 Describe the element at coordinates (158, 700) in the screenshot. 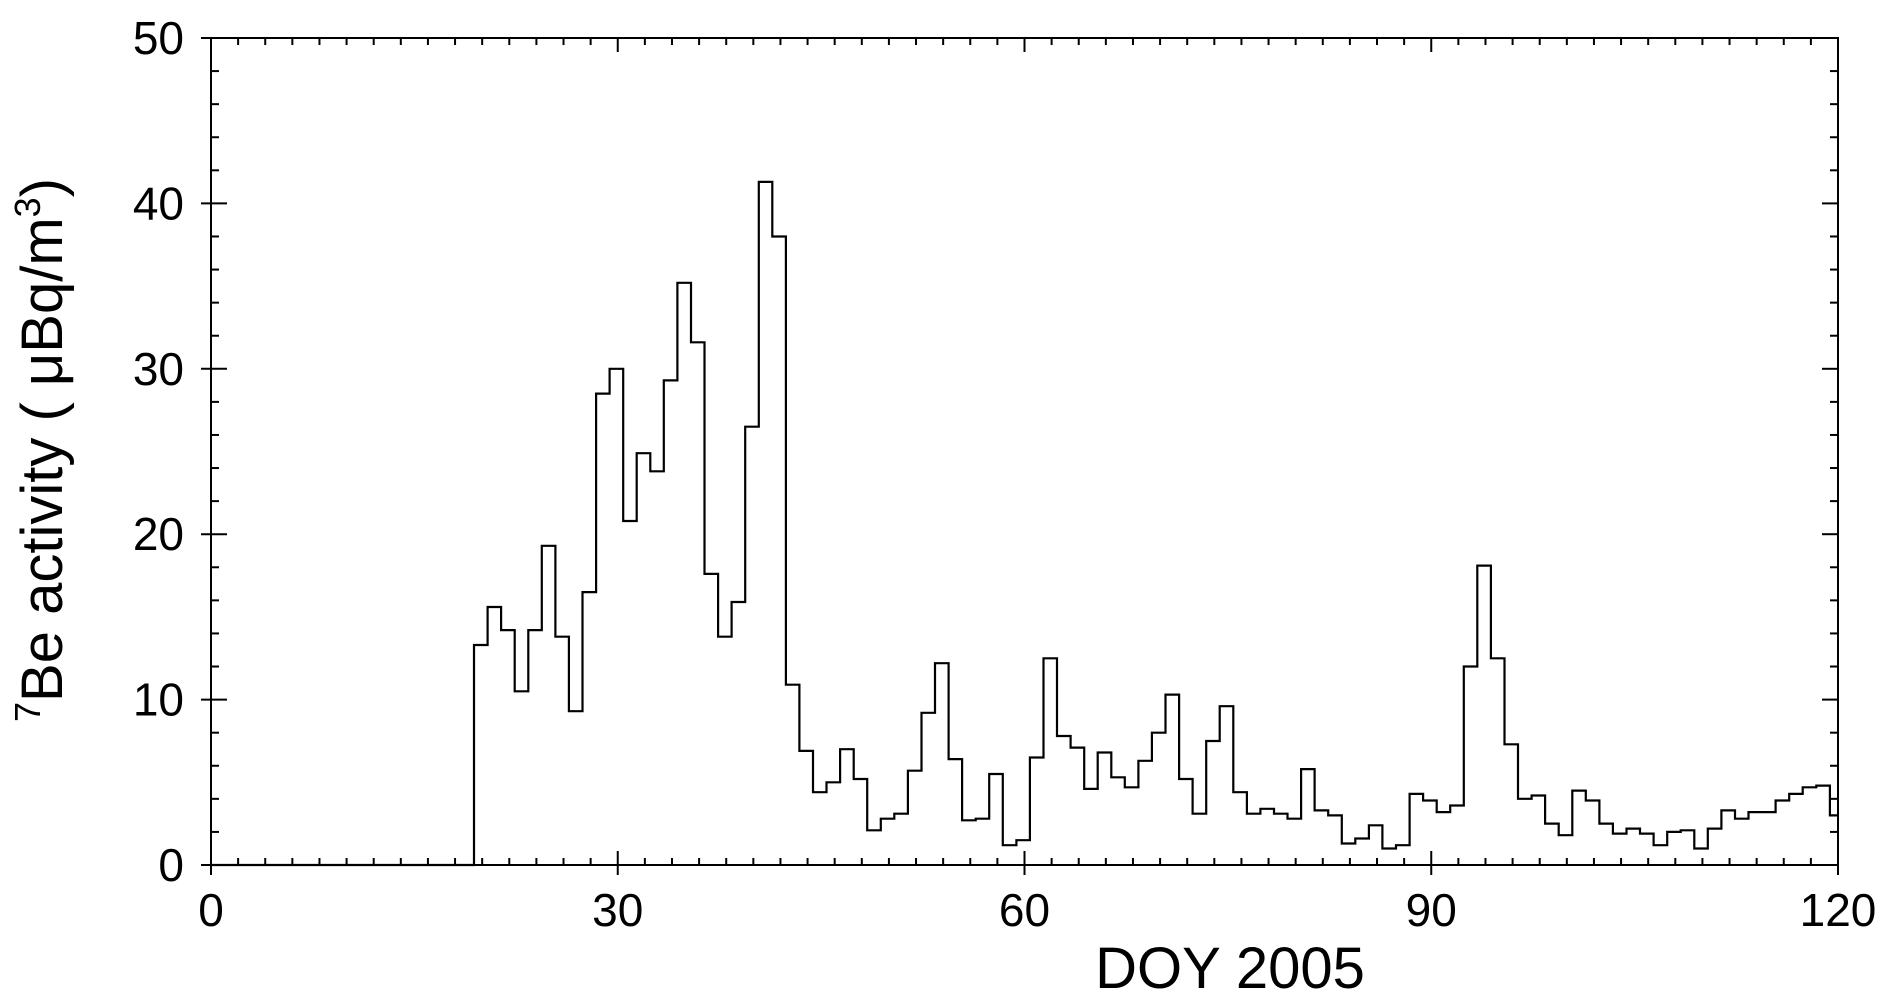

I see `y-tick-label: 10` at that location.